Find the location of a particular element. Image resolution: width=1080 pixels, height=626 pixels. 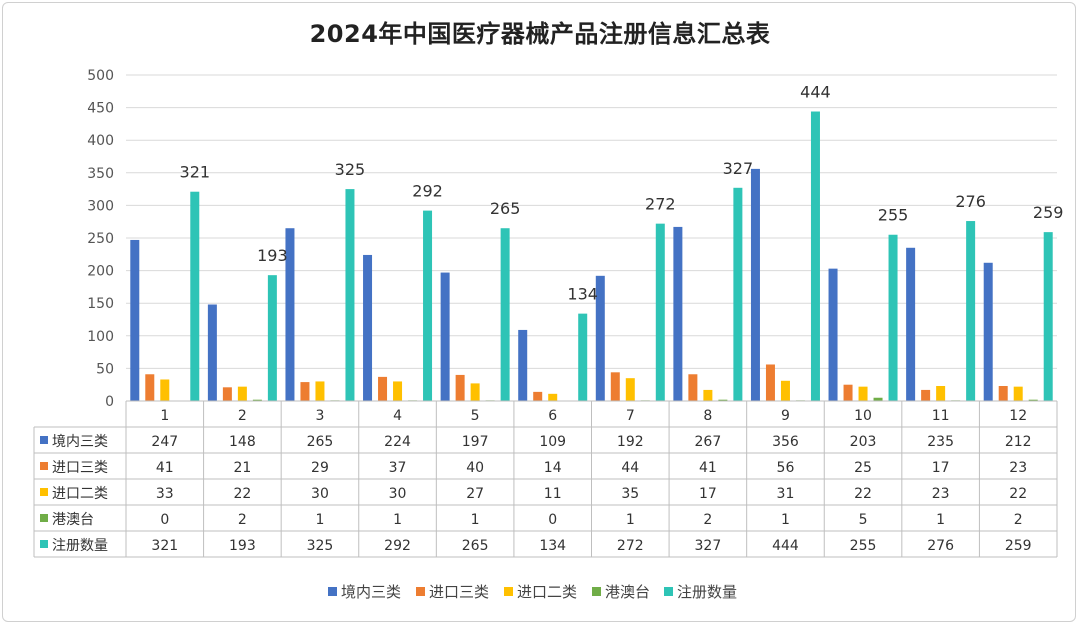

data-label: 292 is located at coordinates (427, 191).